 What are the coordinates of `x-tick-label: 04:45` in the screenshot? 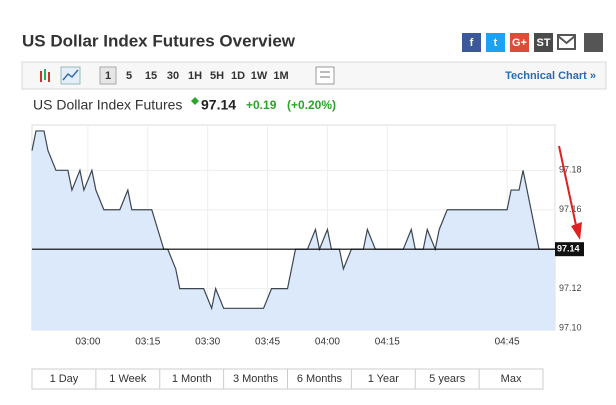 It's located at (507, 342).